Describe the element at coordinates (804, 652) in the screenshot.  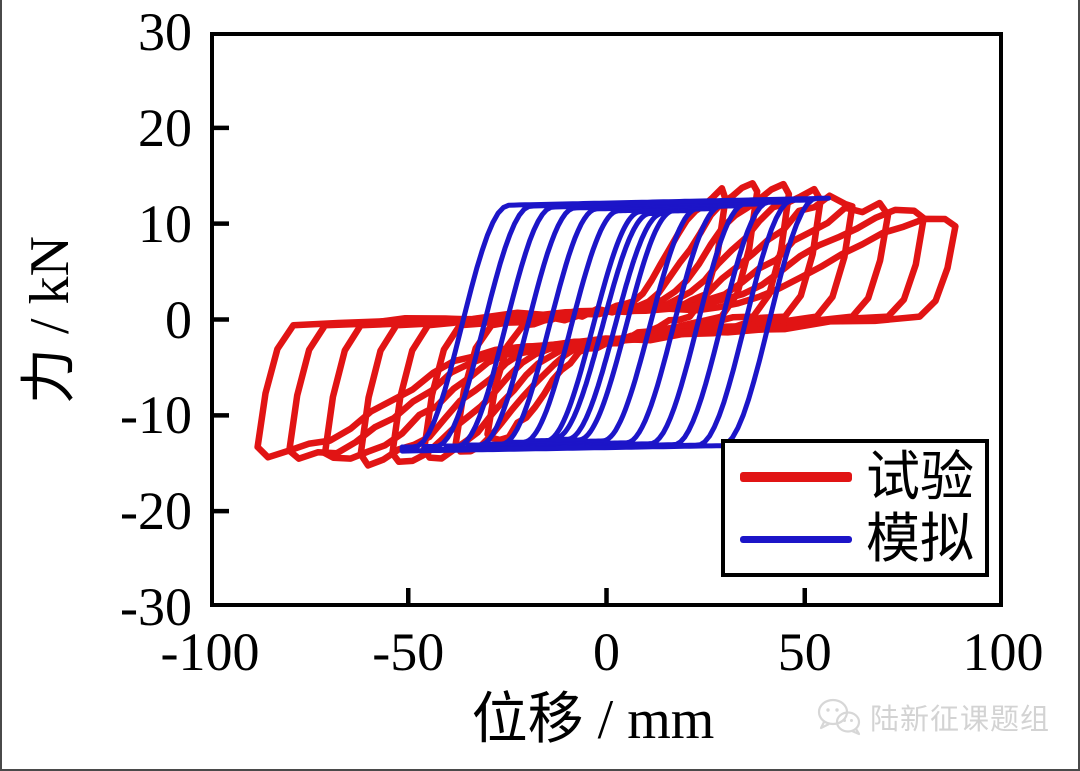
I see `x-tick-label: 50` at that location.